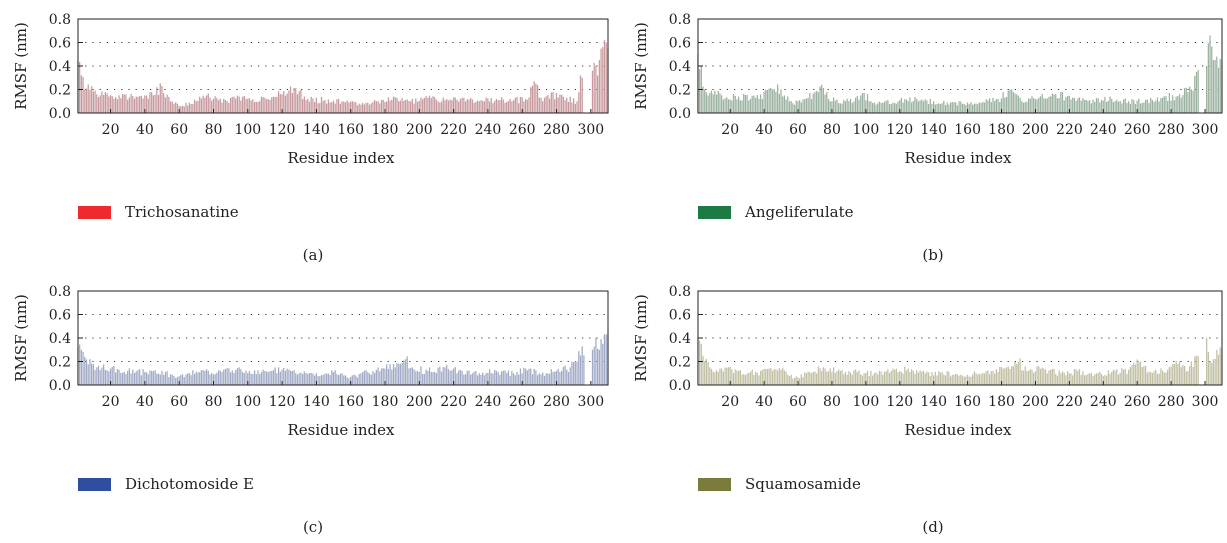 This screenshot has width=1227, height=543. I want to click on legend-swatch-d, so click(714, 484).